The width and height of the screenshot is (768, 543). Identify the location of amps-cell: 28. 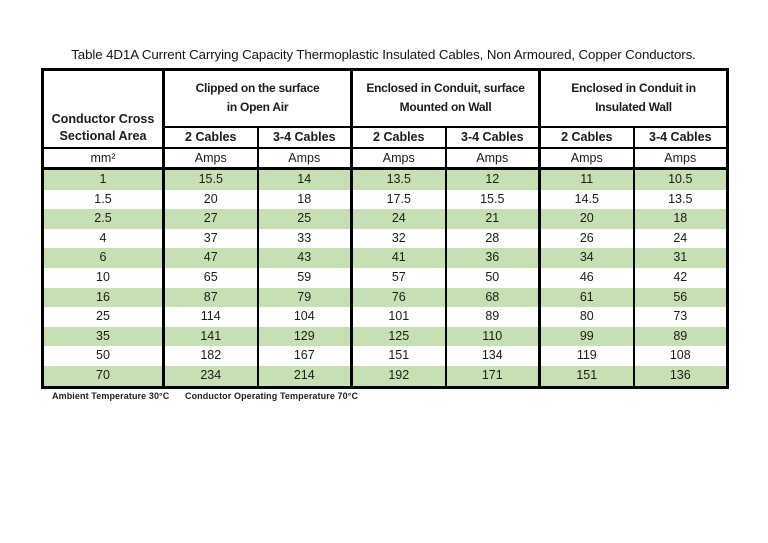
(492, 238).